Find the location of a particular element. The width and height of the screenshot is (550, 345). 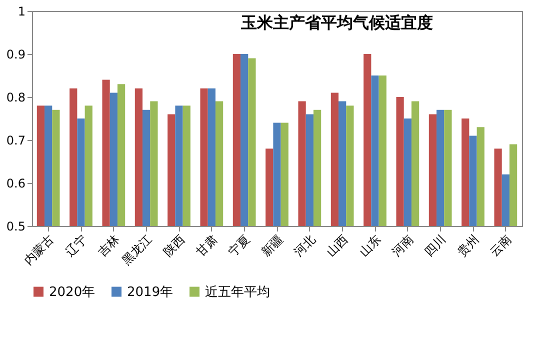

legend-label: 2019年 is located at coordinates (150, 292).